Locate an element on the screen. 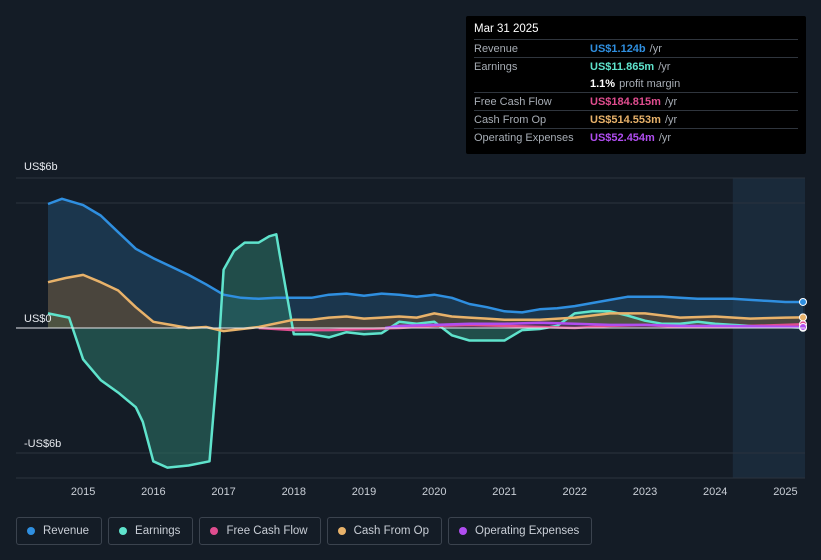 The height and width of the screenshot is (560, 821). tooltip-row-value: 1.1% is located at coordinates (603, 84).